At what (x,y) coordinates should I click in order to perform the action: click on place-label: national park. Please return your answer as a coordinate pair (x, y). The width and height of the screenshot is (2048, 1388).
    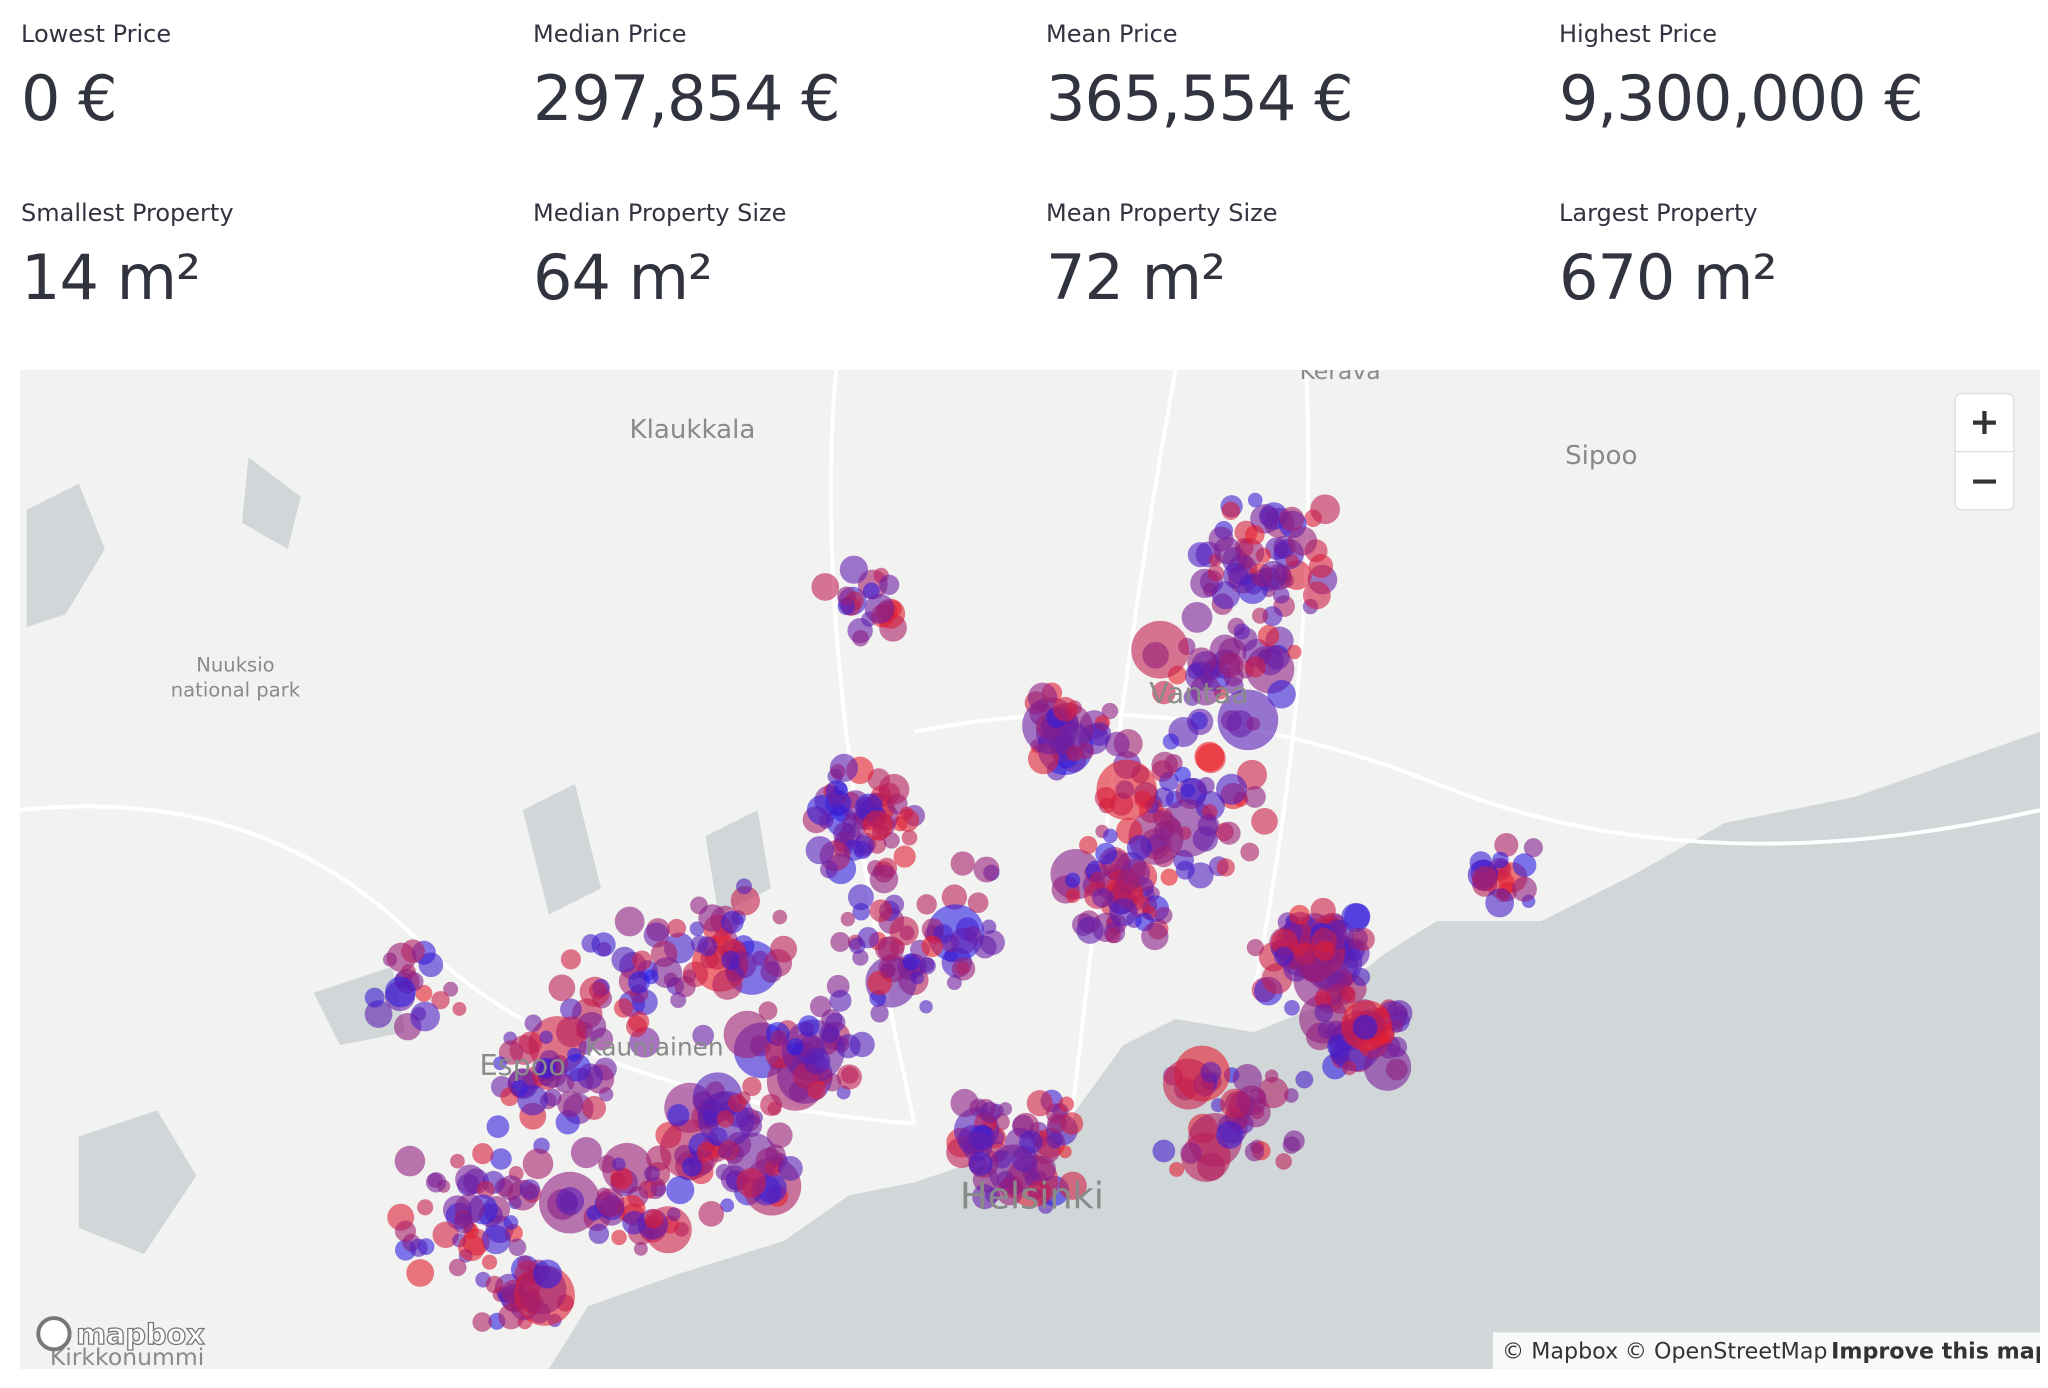
    Looking at the image, I should click on (236, 689).